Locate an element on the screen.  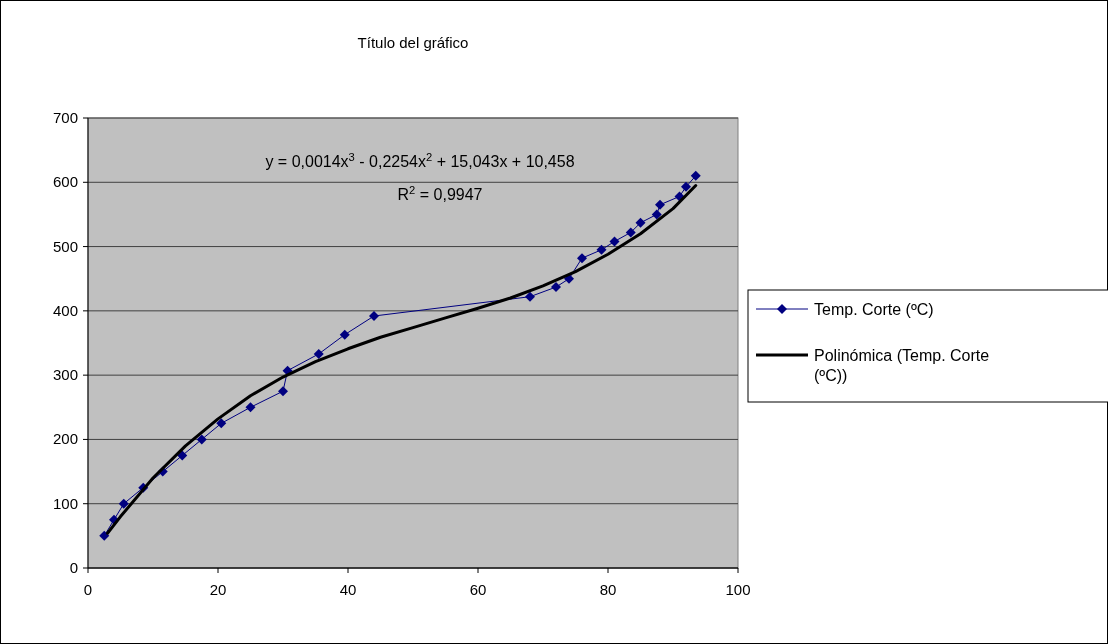
chart-title: Título del gráfico is located at coordinates (413, 42).